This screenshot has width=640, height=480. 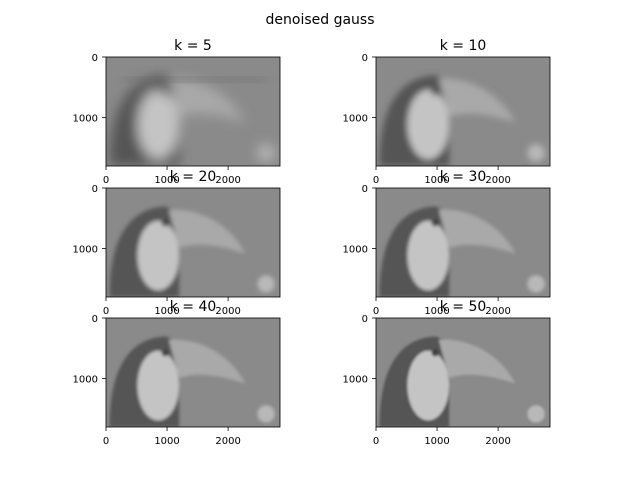 I want to click on subplot-title: k = 20, so click(x=193, y=177).